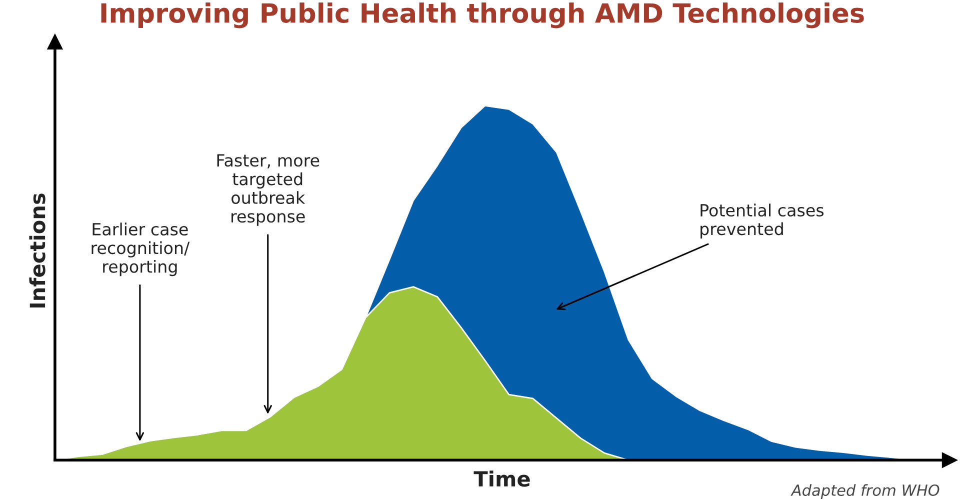  What do you see at coordinates (865, 491) in the screenshot?
I see `text: Adapted from WHO` at bounding box center [865, 491].